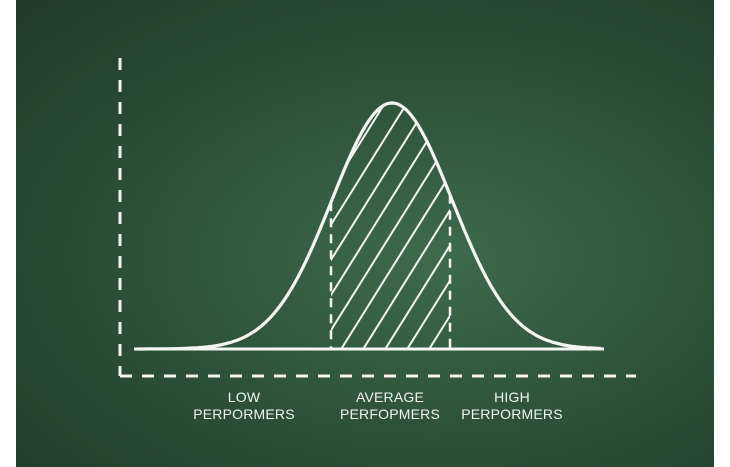 The image size is (730, 467). Describe the element at coordinates (512, 405) in the screenshot. I see `high-performers-label: HIGH PERPORMERS` at that location.